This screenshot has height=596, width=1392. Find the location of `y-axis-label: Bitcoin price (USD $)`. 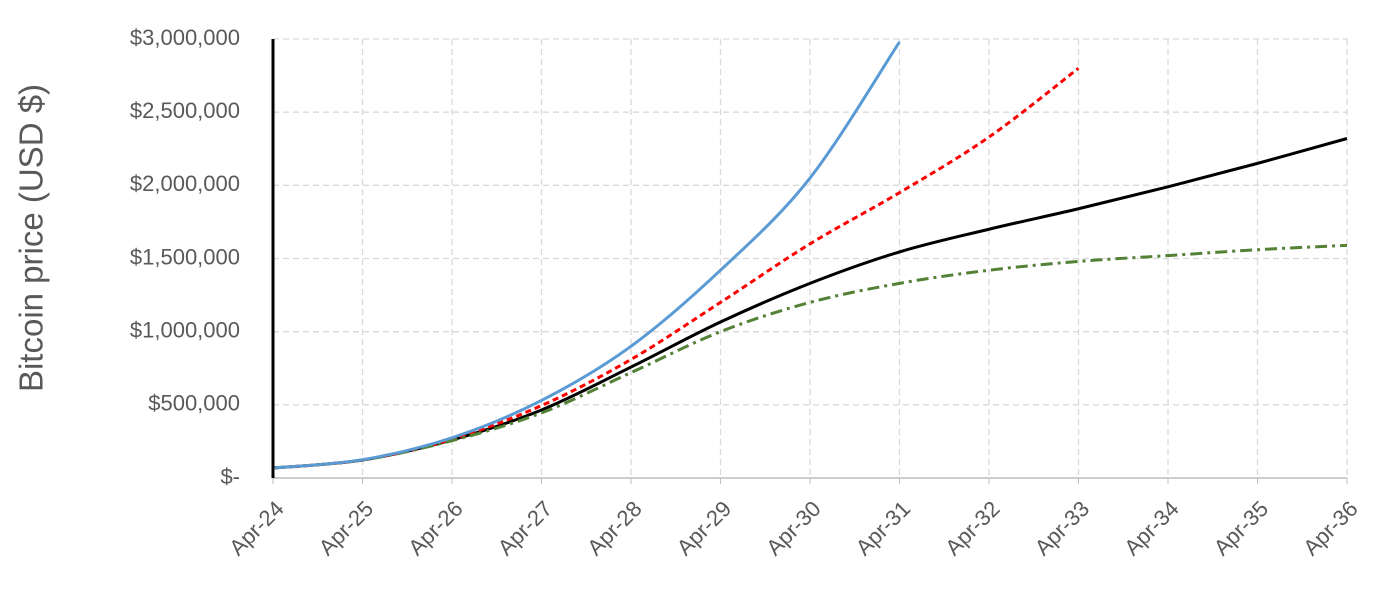

y-axis-label: Bitcoin price (USD $) is located at coordinates (31, 238).